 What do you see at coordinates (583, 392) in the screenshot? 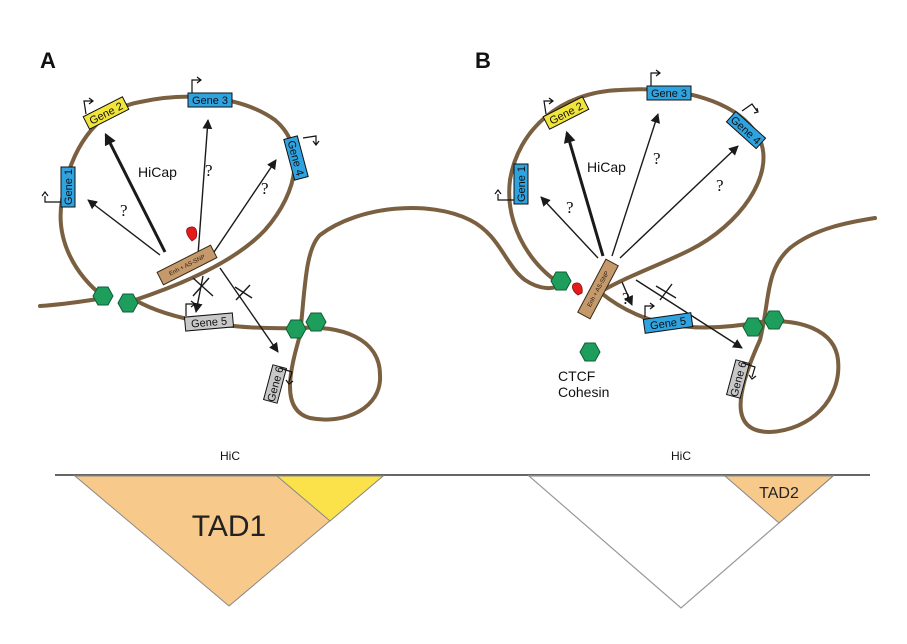
I see `legend-cohesin-label: Cohesin` at bounding box center [583, 392].